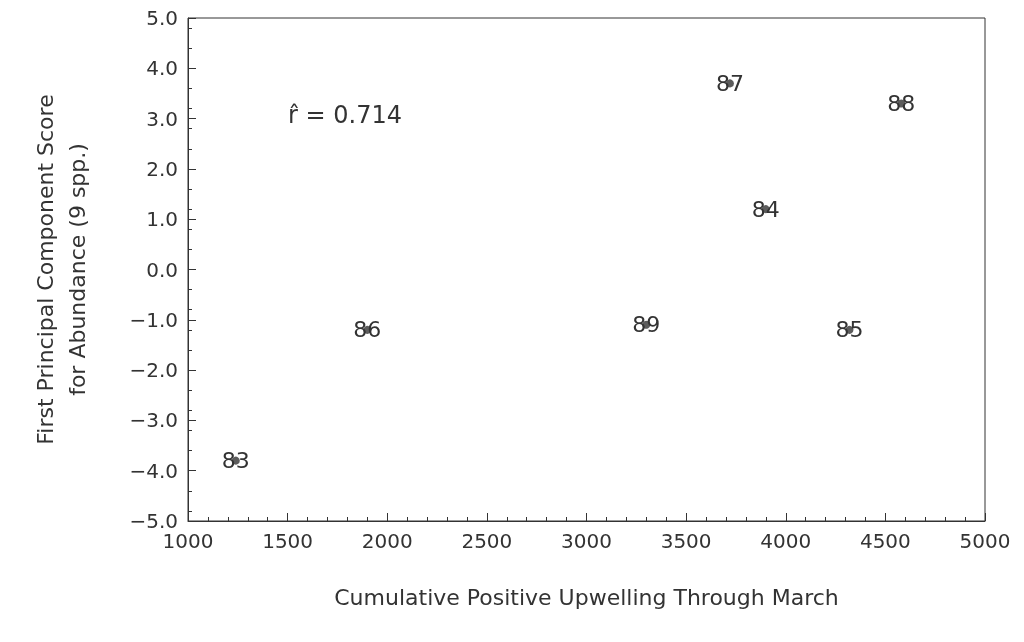  I want to click on y-tick-label: 4.0, so click(162, 68).